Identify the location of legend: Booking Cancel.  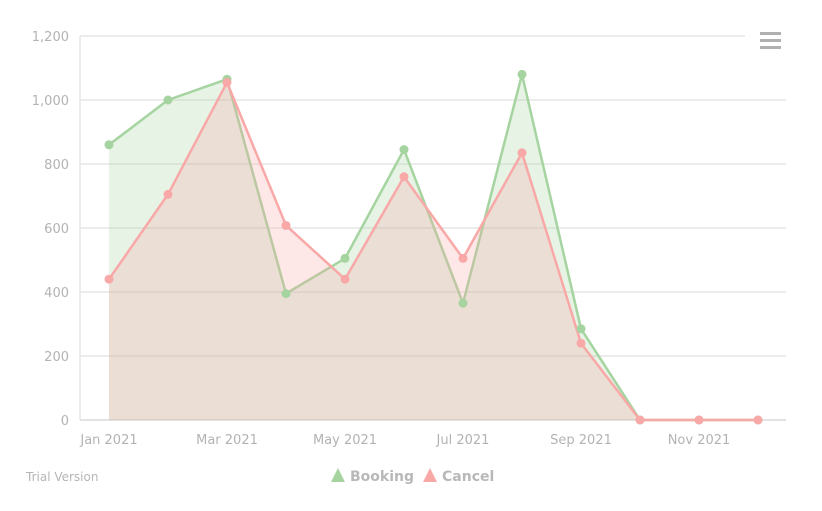
(412, 476).